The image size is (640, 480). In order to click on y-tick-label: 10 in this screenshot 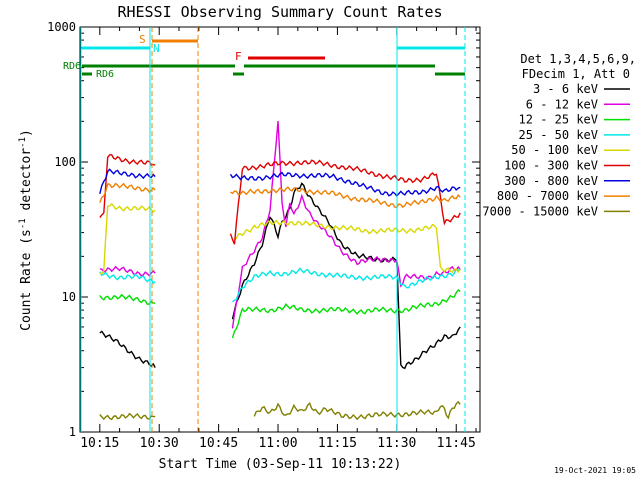, I will do `click(69, 297)`.